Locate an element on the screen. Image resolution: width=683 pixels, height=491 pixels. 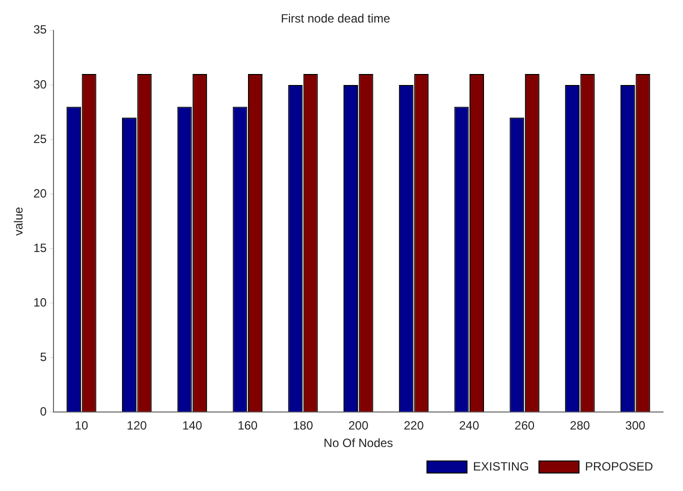
y-axis-title: value is located at coordinates (19, 221).